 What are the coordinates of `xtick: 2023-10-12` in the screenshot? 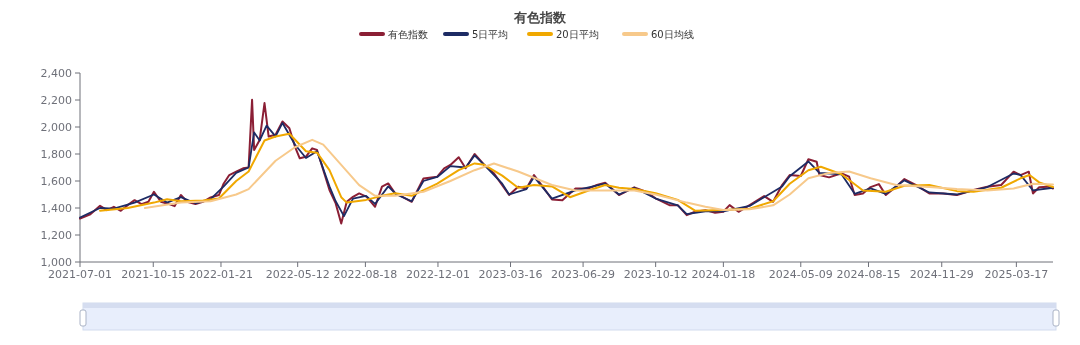 It's located at (655, 274).